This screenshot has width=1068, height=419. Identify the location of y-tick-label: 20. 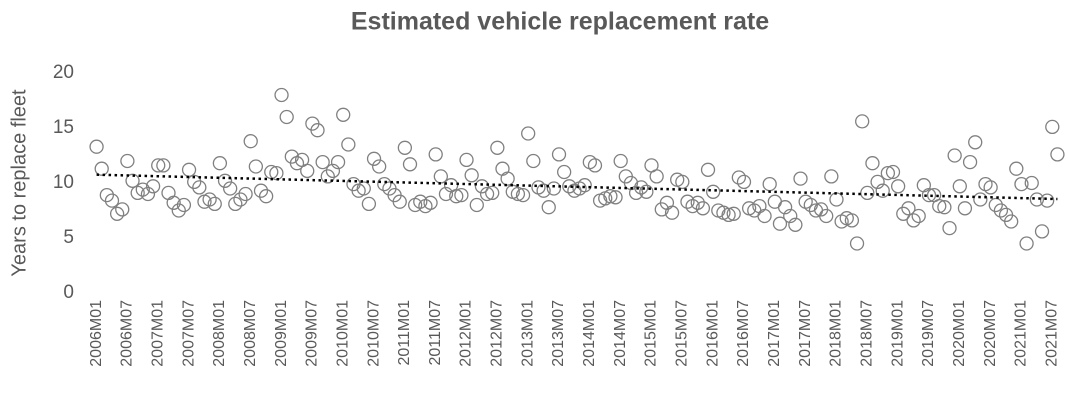
(63, 72).